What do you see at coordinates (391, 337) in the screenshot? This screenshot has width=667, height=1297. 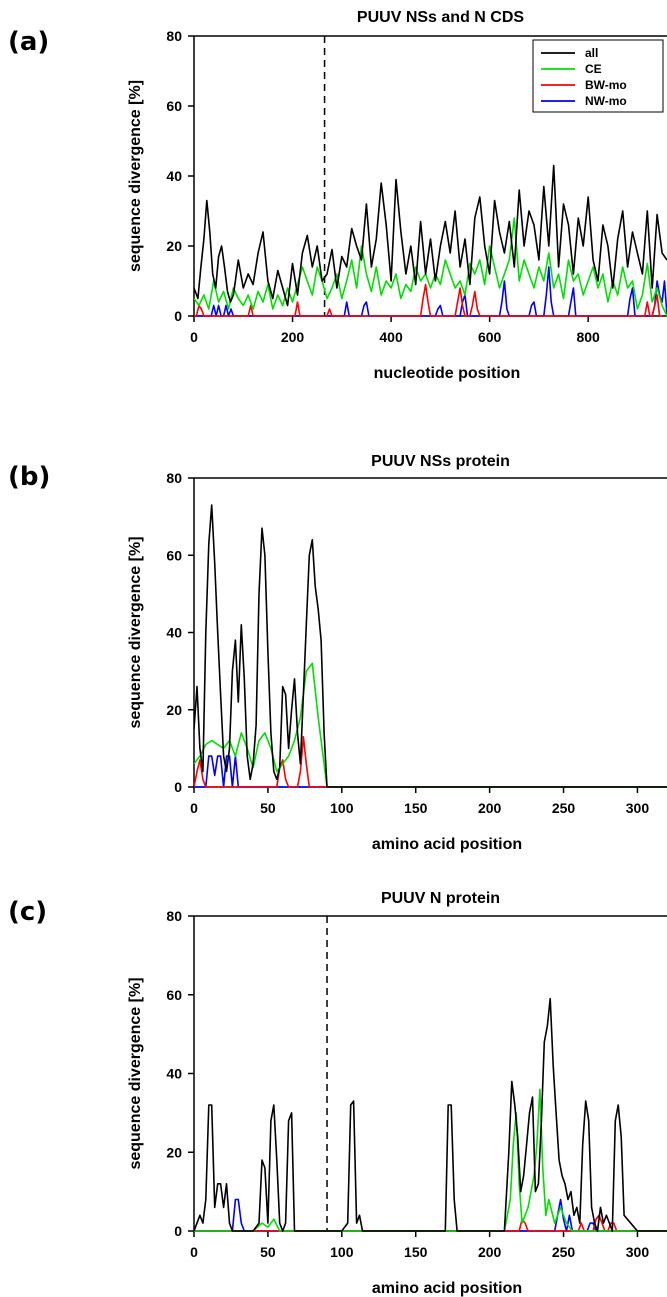 I see `x-tick-label: 400` at bounding box center [391, 337].